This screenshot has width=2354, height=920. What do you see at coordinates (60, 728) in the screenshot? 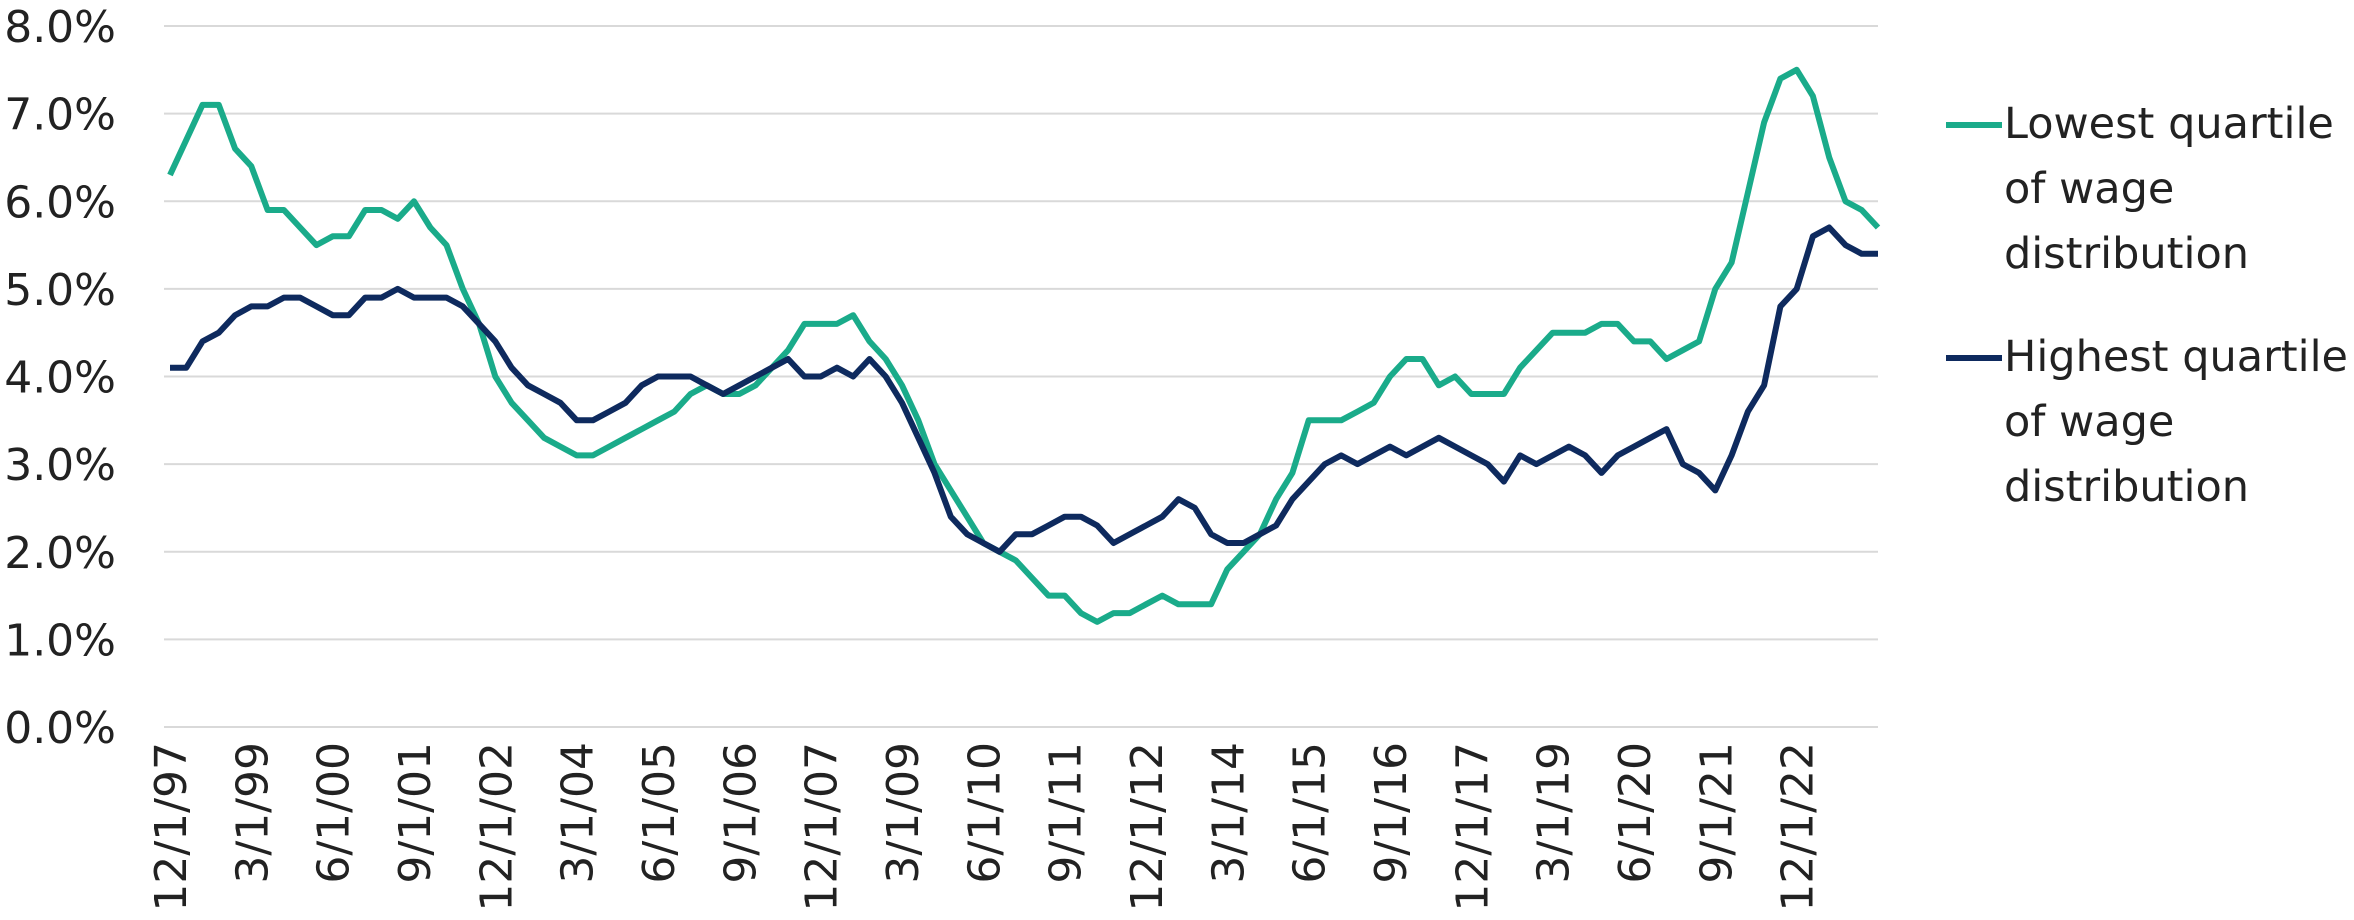
I see `y-tick-label: 0.0%` at bounding box center [60, 728].